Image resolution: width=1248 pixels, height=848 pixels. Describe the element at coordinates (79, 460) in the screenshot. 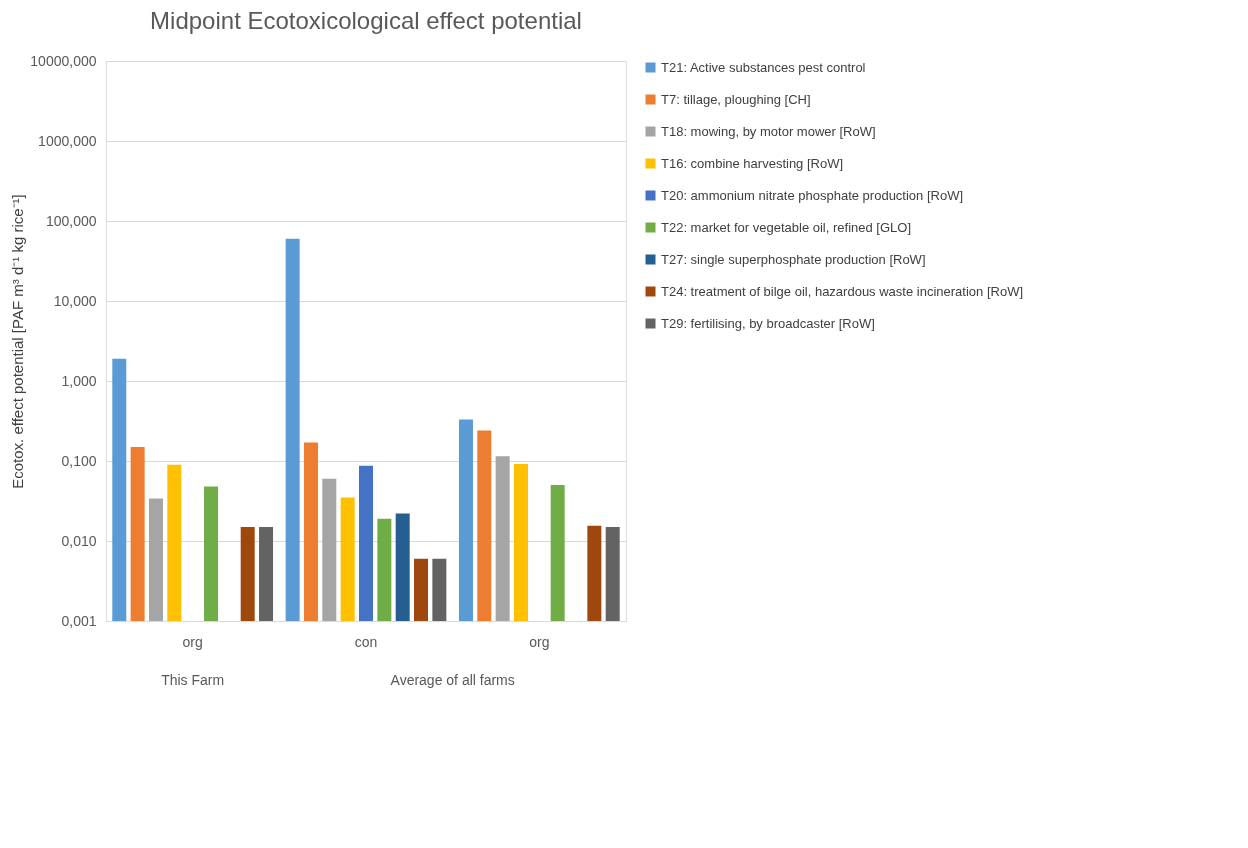

I see `y-tick-label: 0,100` at that location.